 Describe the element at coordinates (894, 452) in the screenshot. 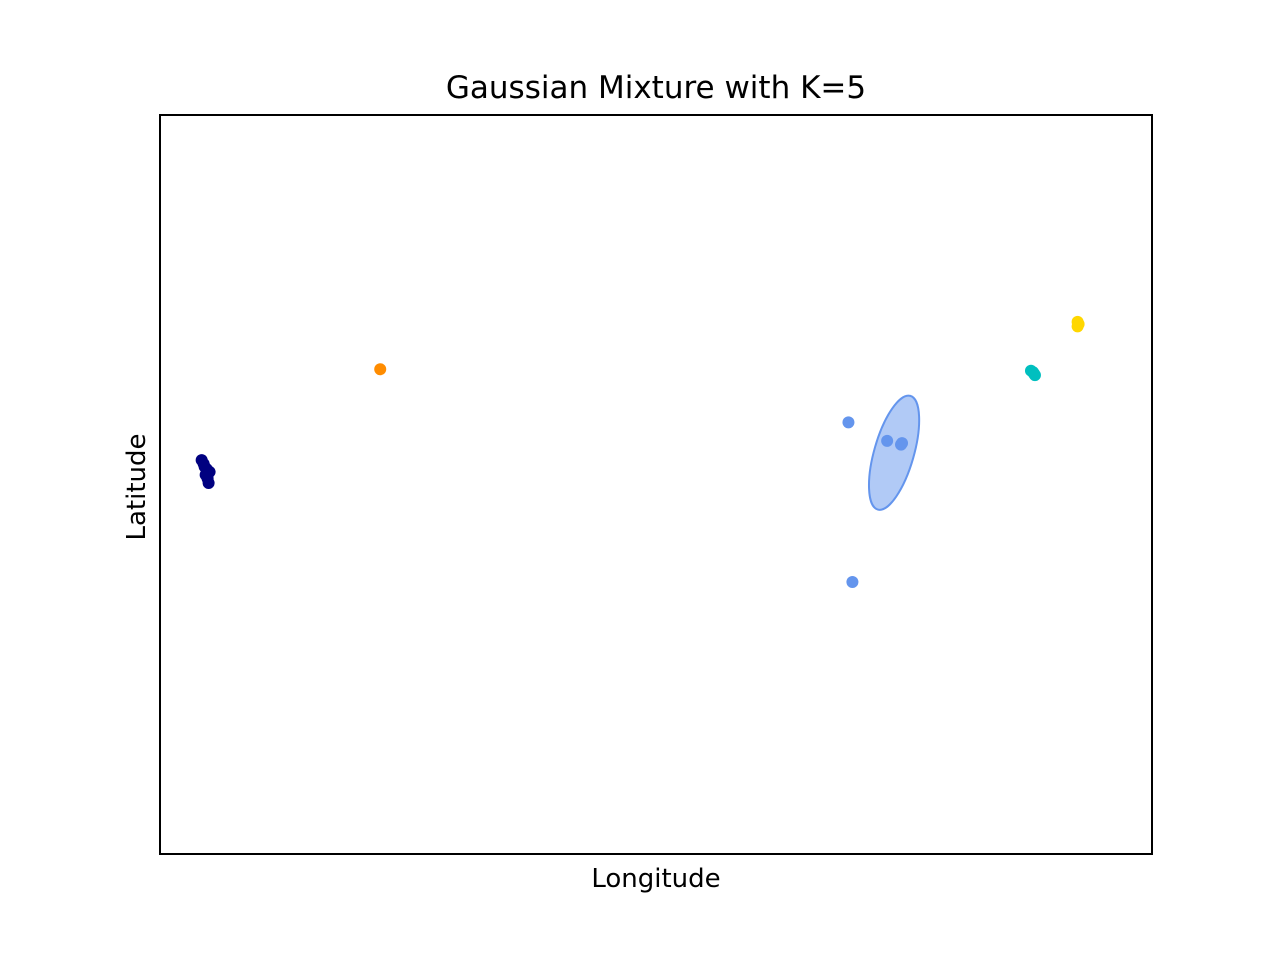

I see `cluster-2-ellipse` at that location.